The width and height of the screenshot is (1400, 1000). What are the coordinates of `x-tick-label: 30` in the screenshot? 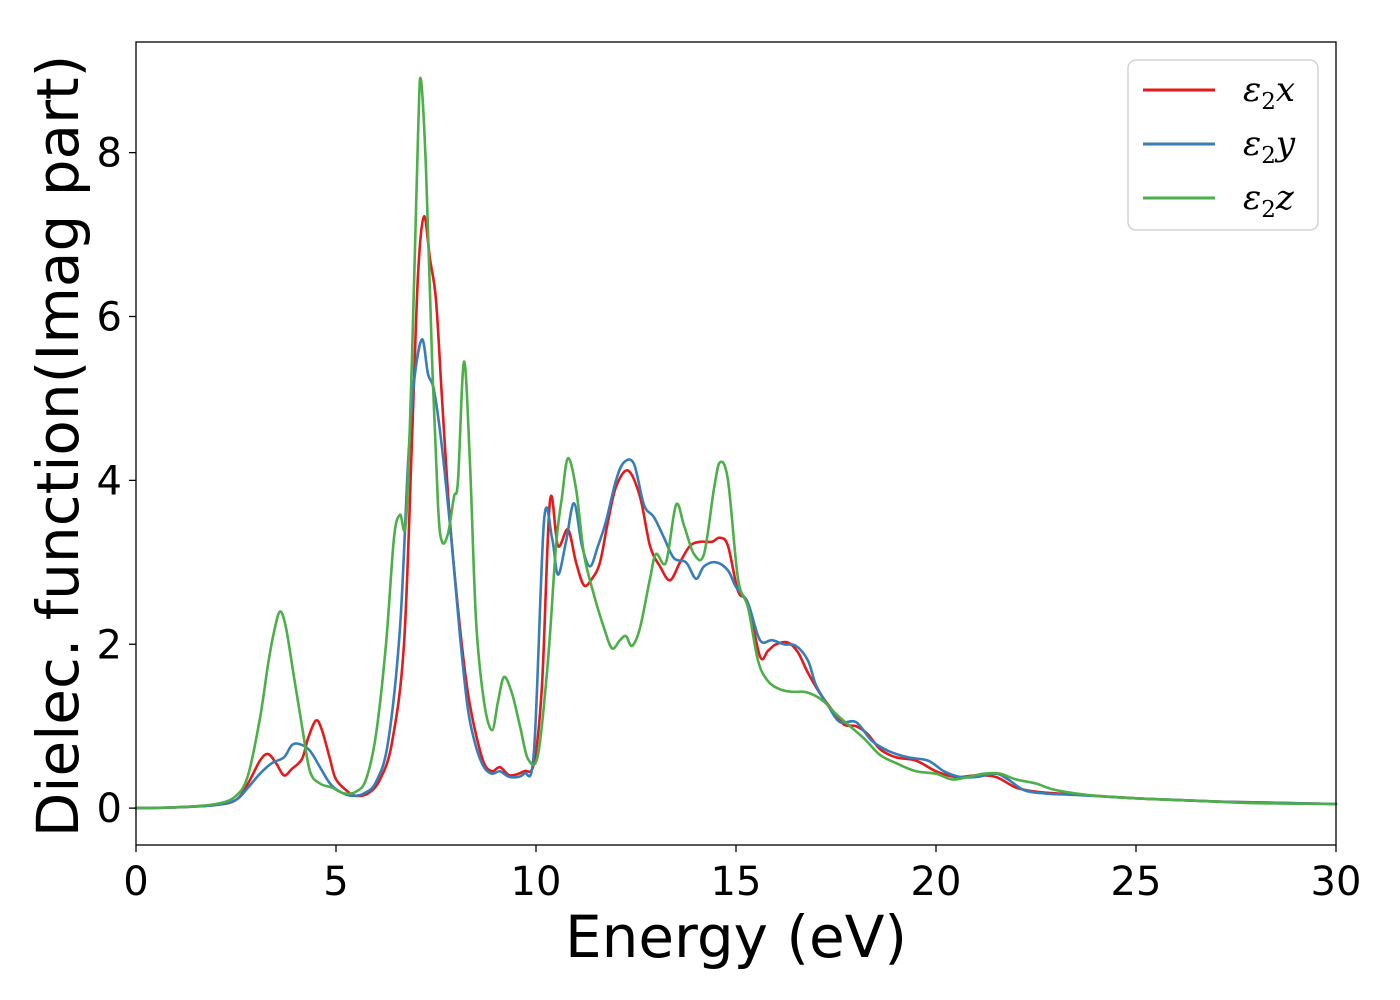 It's located at (1336, 882).